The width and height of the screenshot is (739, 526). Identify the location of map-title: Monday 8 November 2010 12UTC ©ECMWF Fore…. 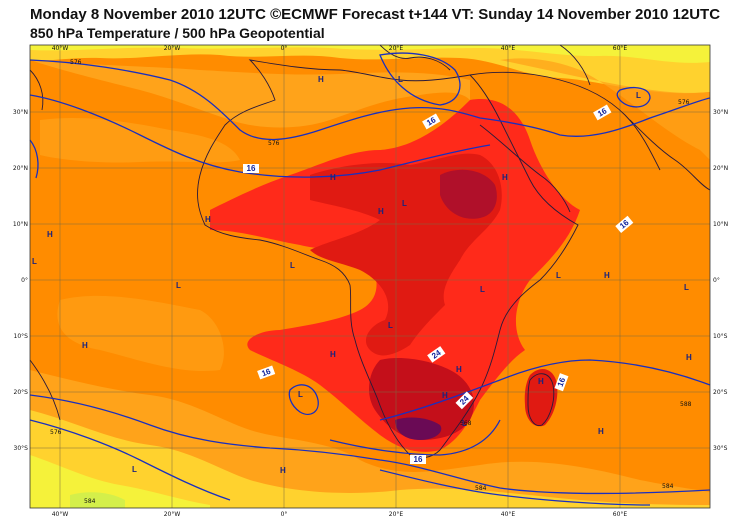
(375, 14).